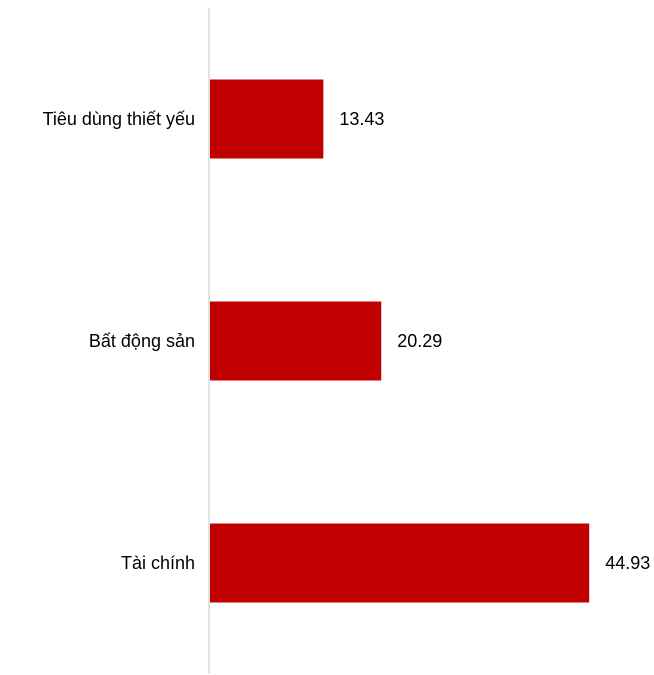 The image size is (654, 675). What do you see at coordinates (119, 119) in the screenshot?
I see `category-label-tieu-dung-thiet-yeu: Tiêu dùng thiết yếu` at bounding box center [119, 119].